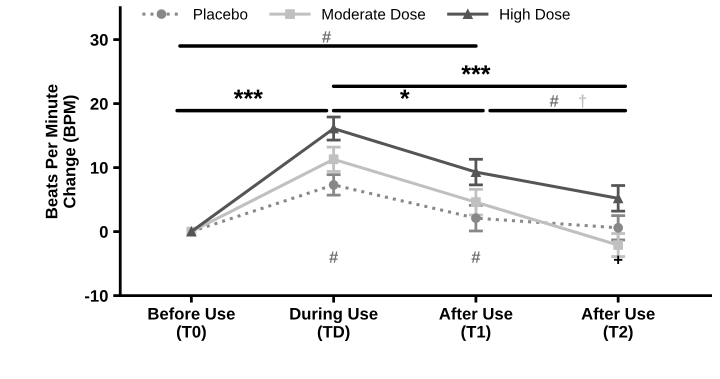 This screenshot has height=379, width=720. Describe the element at coordinates (582, 101) in the screenshot. I see `annotation: †` at that location.